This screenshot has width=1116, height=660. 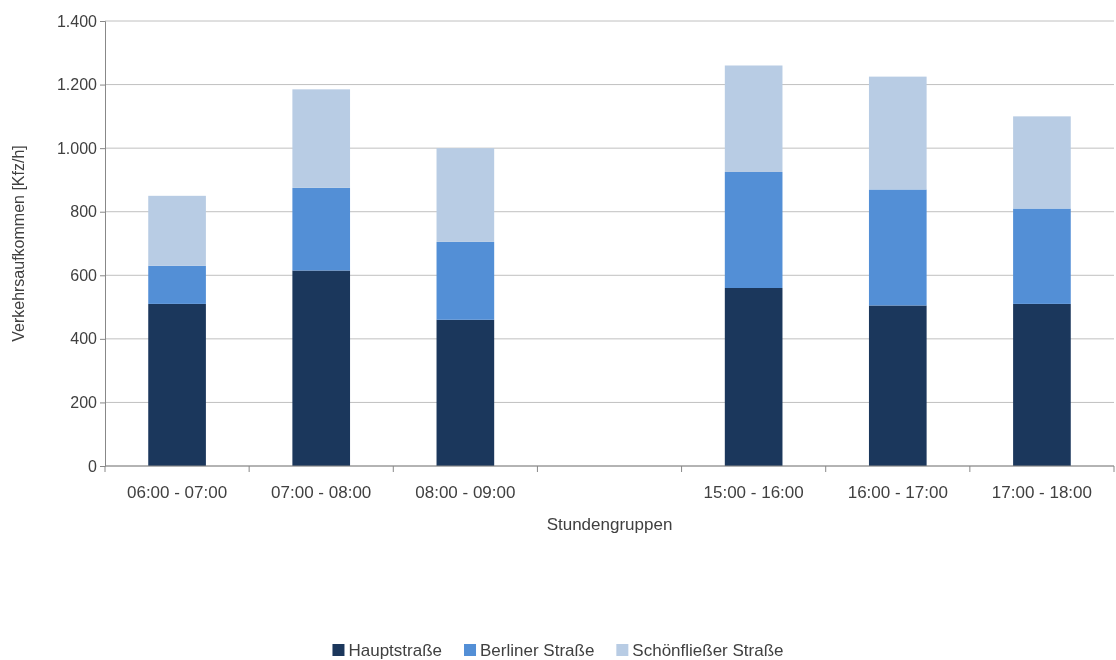 What do you see at coordinates (84, 275) in the screenshot?
I see `y-tick-label: 600` at bounding box center [84, 275].